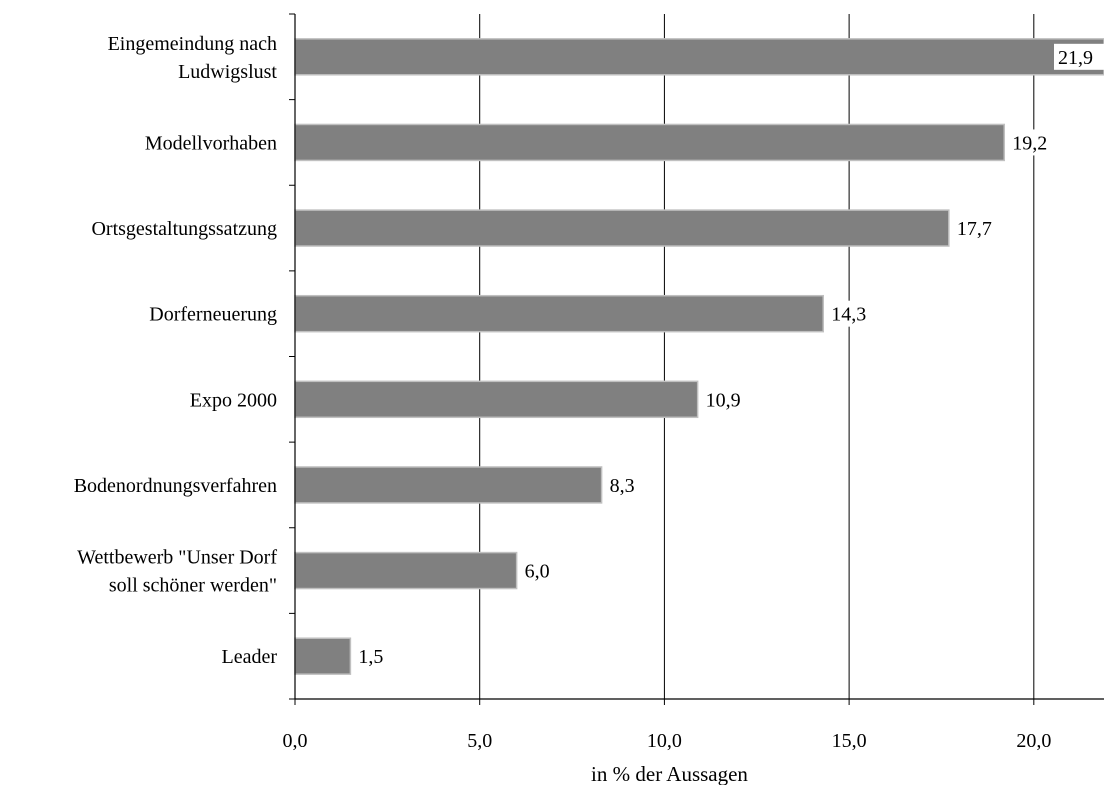  What do you see at coordinates (370, 657) in the screenshot?
I see `value-label: 1,5` at bounding box center [370, 657].